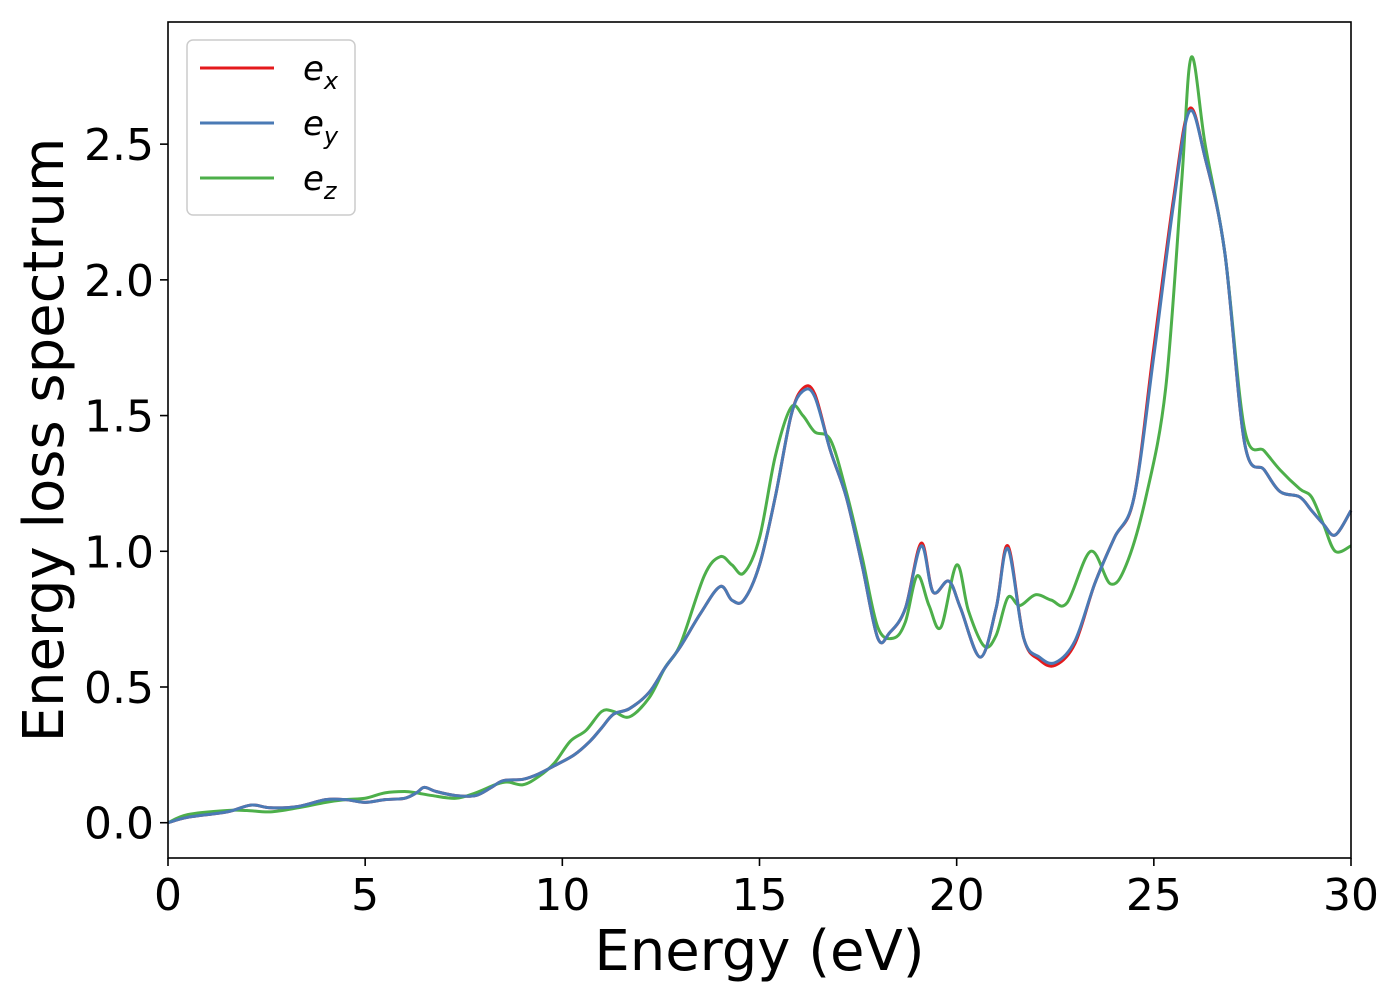 Image resolution: width=1400 pixels, height=1000 pixels. What do you see at coordinates (1154, 895) in the screenshot?
I see `x-tick-label: 25` at bounding box center [1154, 895].